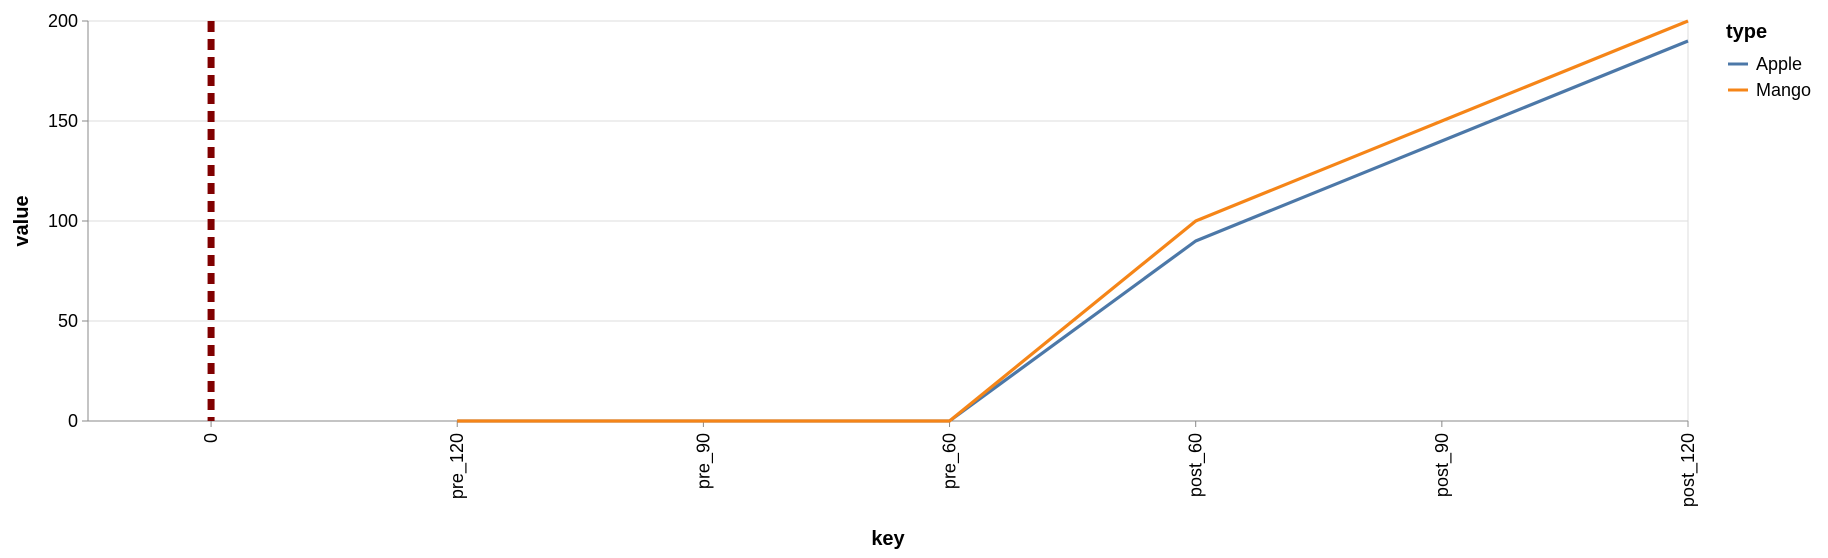 The height and width of the screenshot is (558, 1828). Describe the element at coordinates (22, 220) in the screenshot. I see `y-axis-title: value` at that location.